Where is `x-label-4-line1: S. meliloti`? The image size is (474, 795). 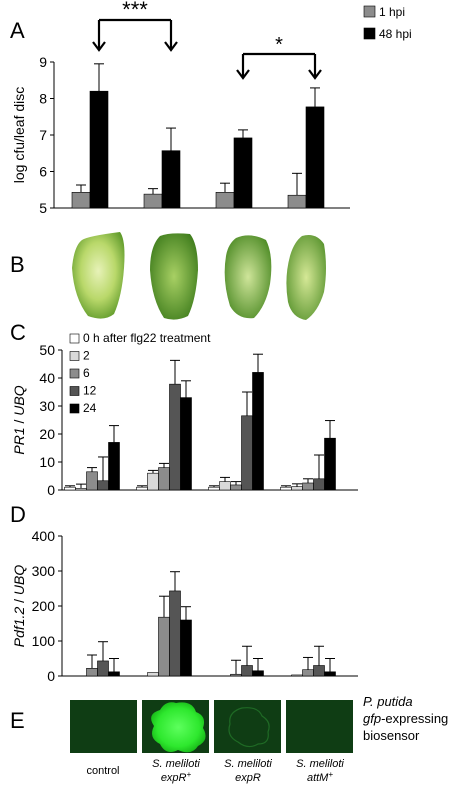 x-label-4-line1: S. meliloti is located at coordinates (320, 764).